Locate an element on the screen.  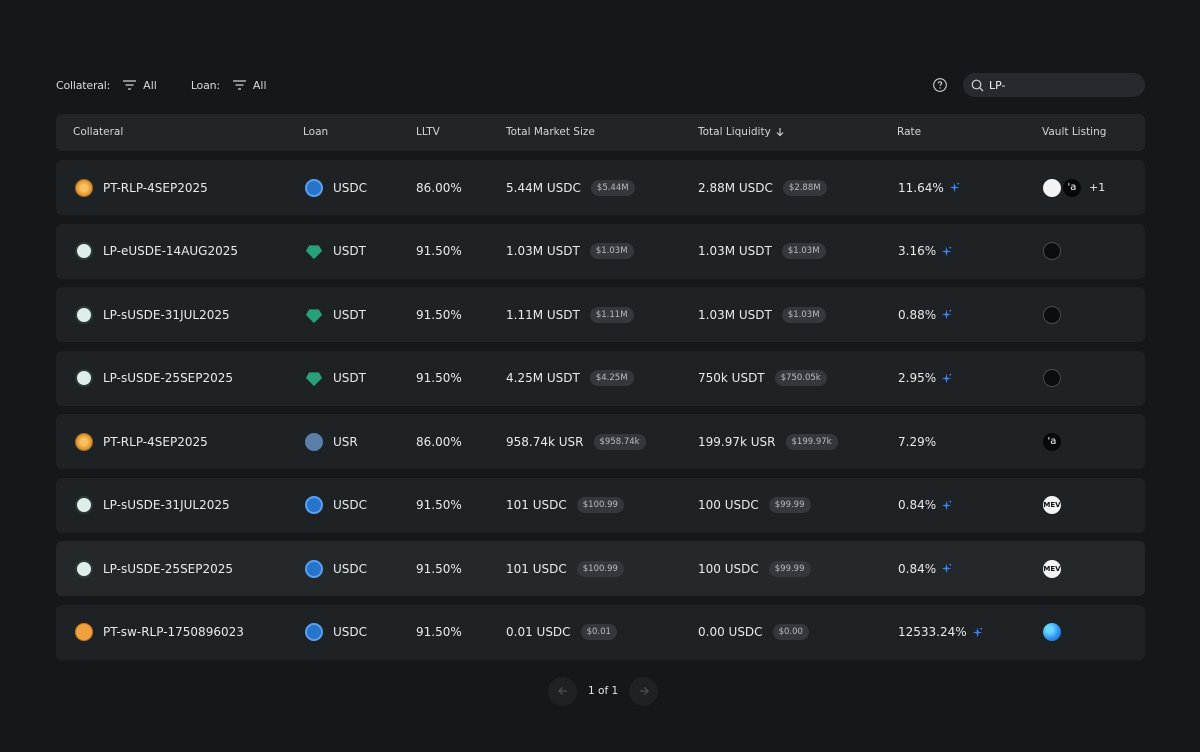
lltv-cell: 91.50% is located at coordinates (439, 251).